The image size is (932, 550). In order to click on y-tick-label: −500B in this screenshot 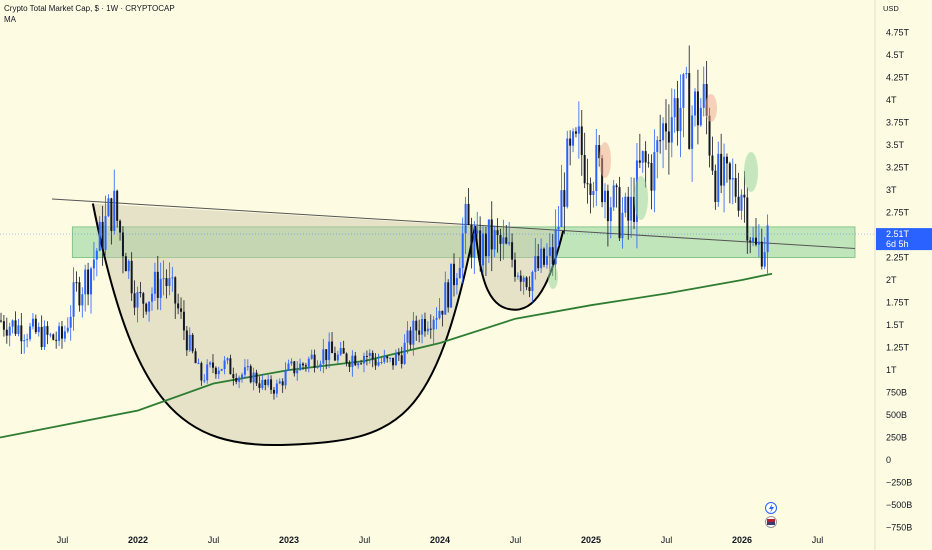, I will do `click(899, 505)`.